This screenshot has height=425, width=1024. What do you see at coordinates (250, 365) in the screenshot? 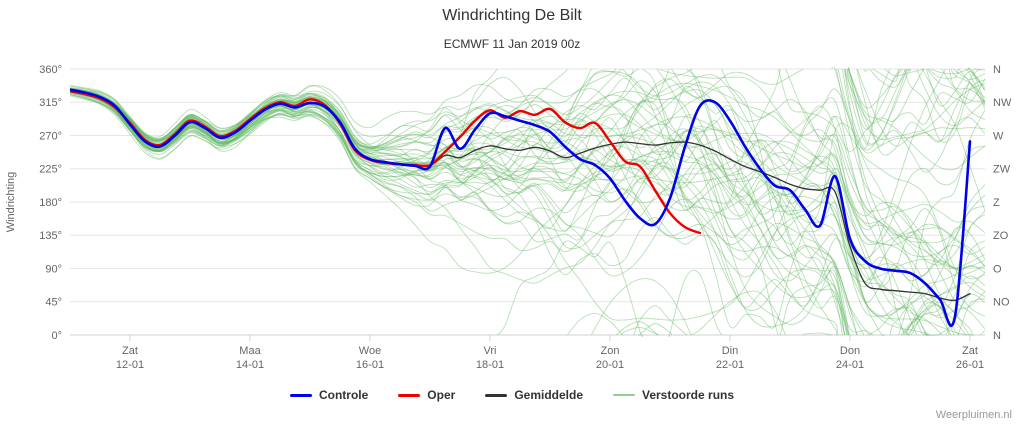
I see `x-tick-date: 14-01` at bounding box center [250, 365].